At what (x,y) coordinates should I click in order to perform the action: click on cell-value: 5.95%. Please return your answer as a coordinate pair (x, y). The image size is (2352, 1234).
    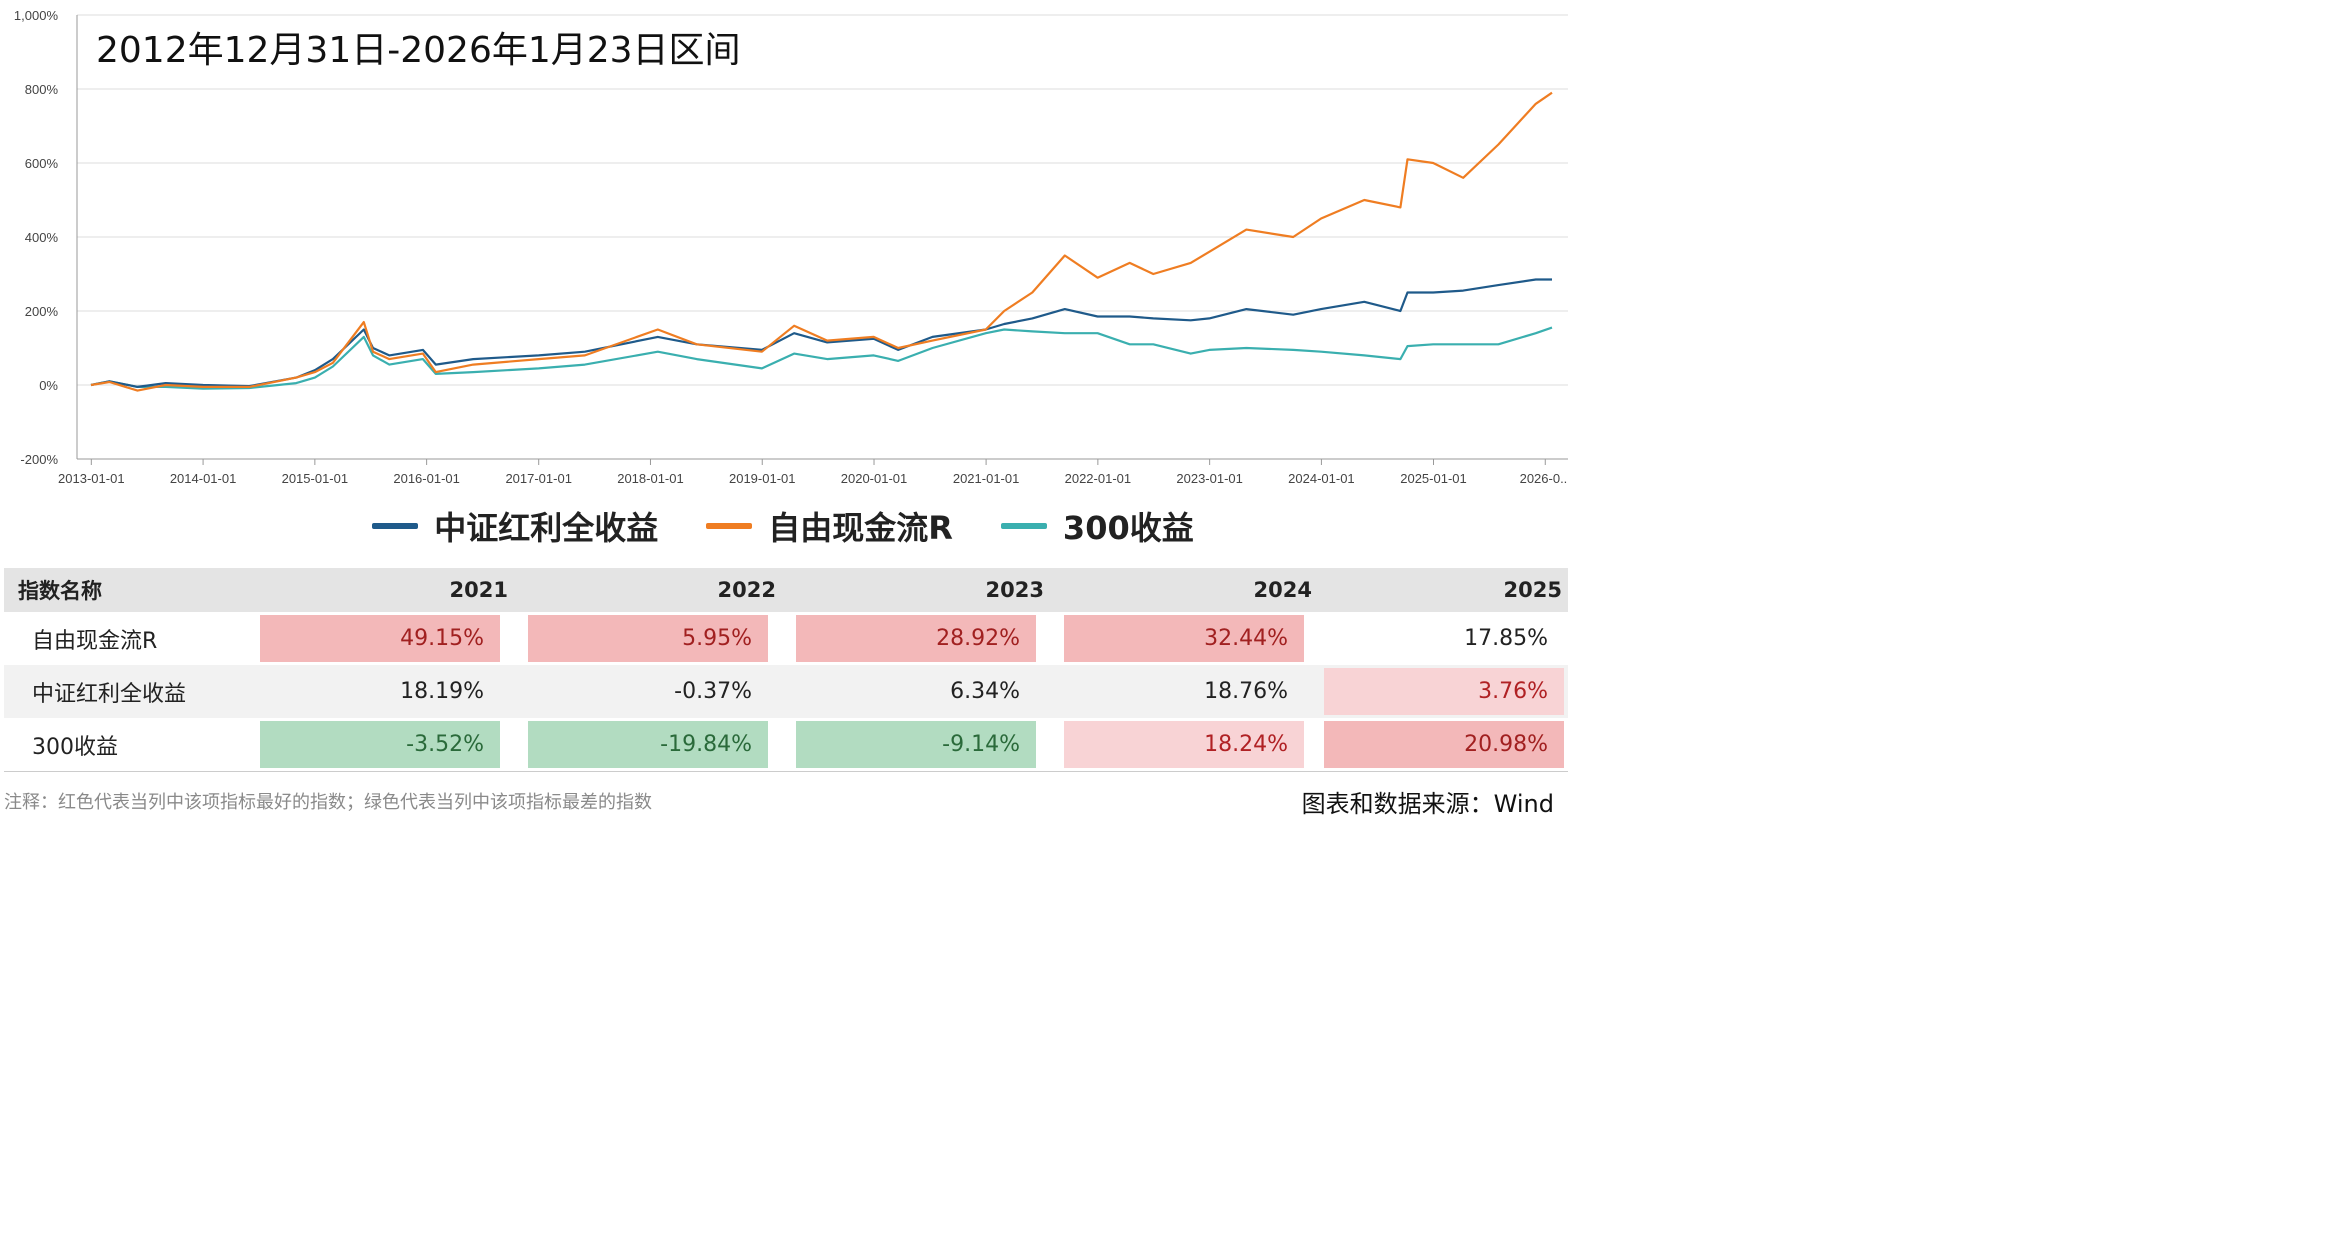
    Looking at the image, I should click on (648, 638).